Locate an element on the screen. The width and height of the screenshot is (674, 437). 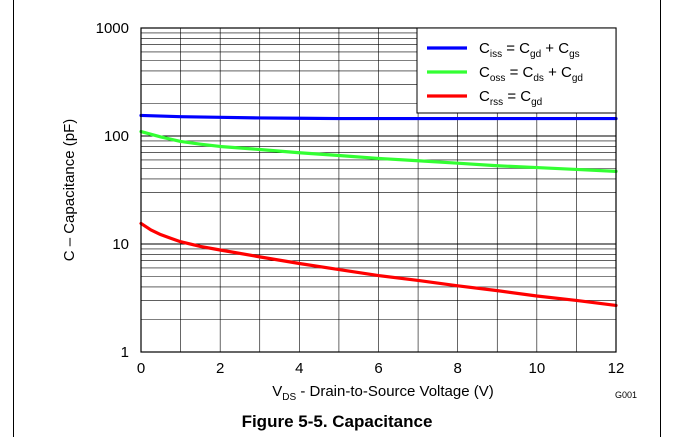
x-tick-label: 4 is located at coordinates (299, 368).